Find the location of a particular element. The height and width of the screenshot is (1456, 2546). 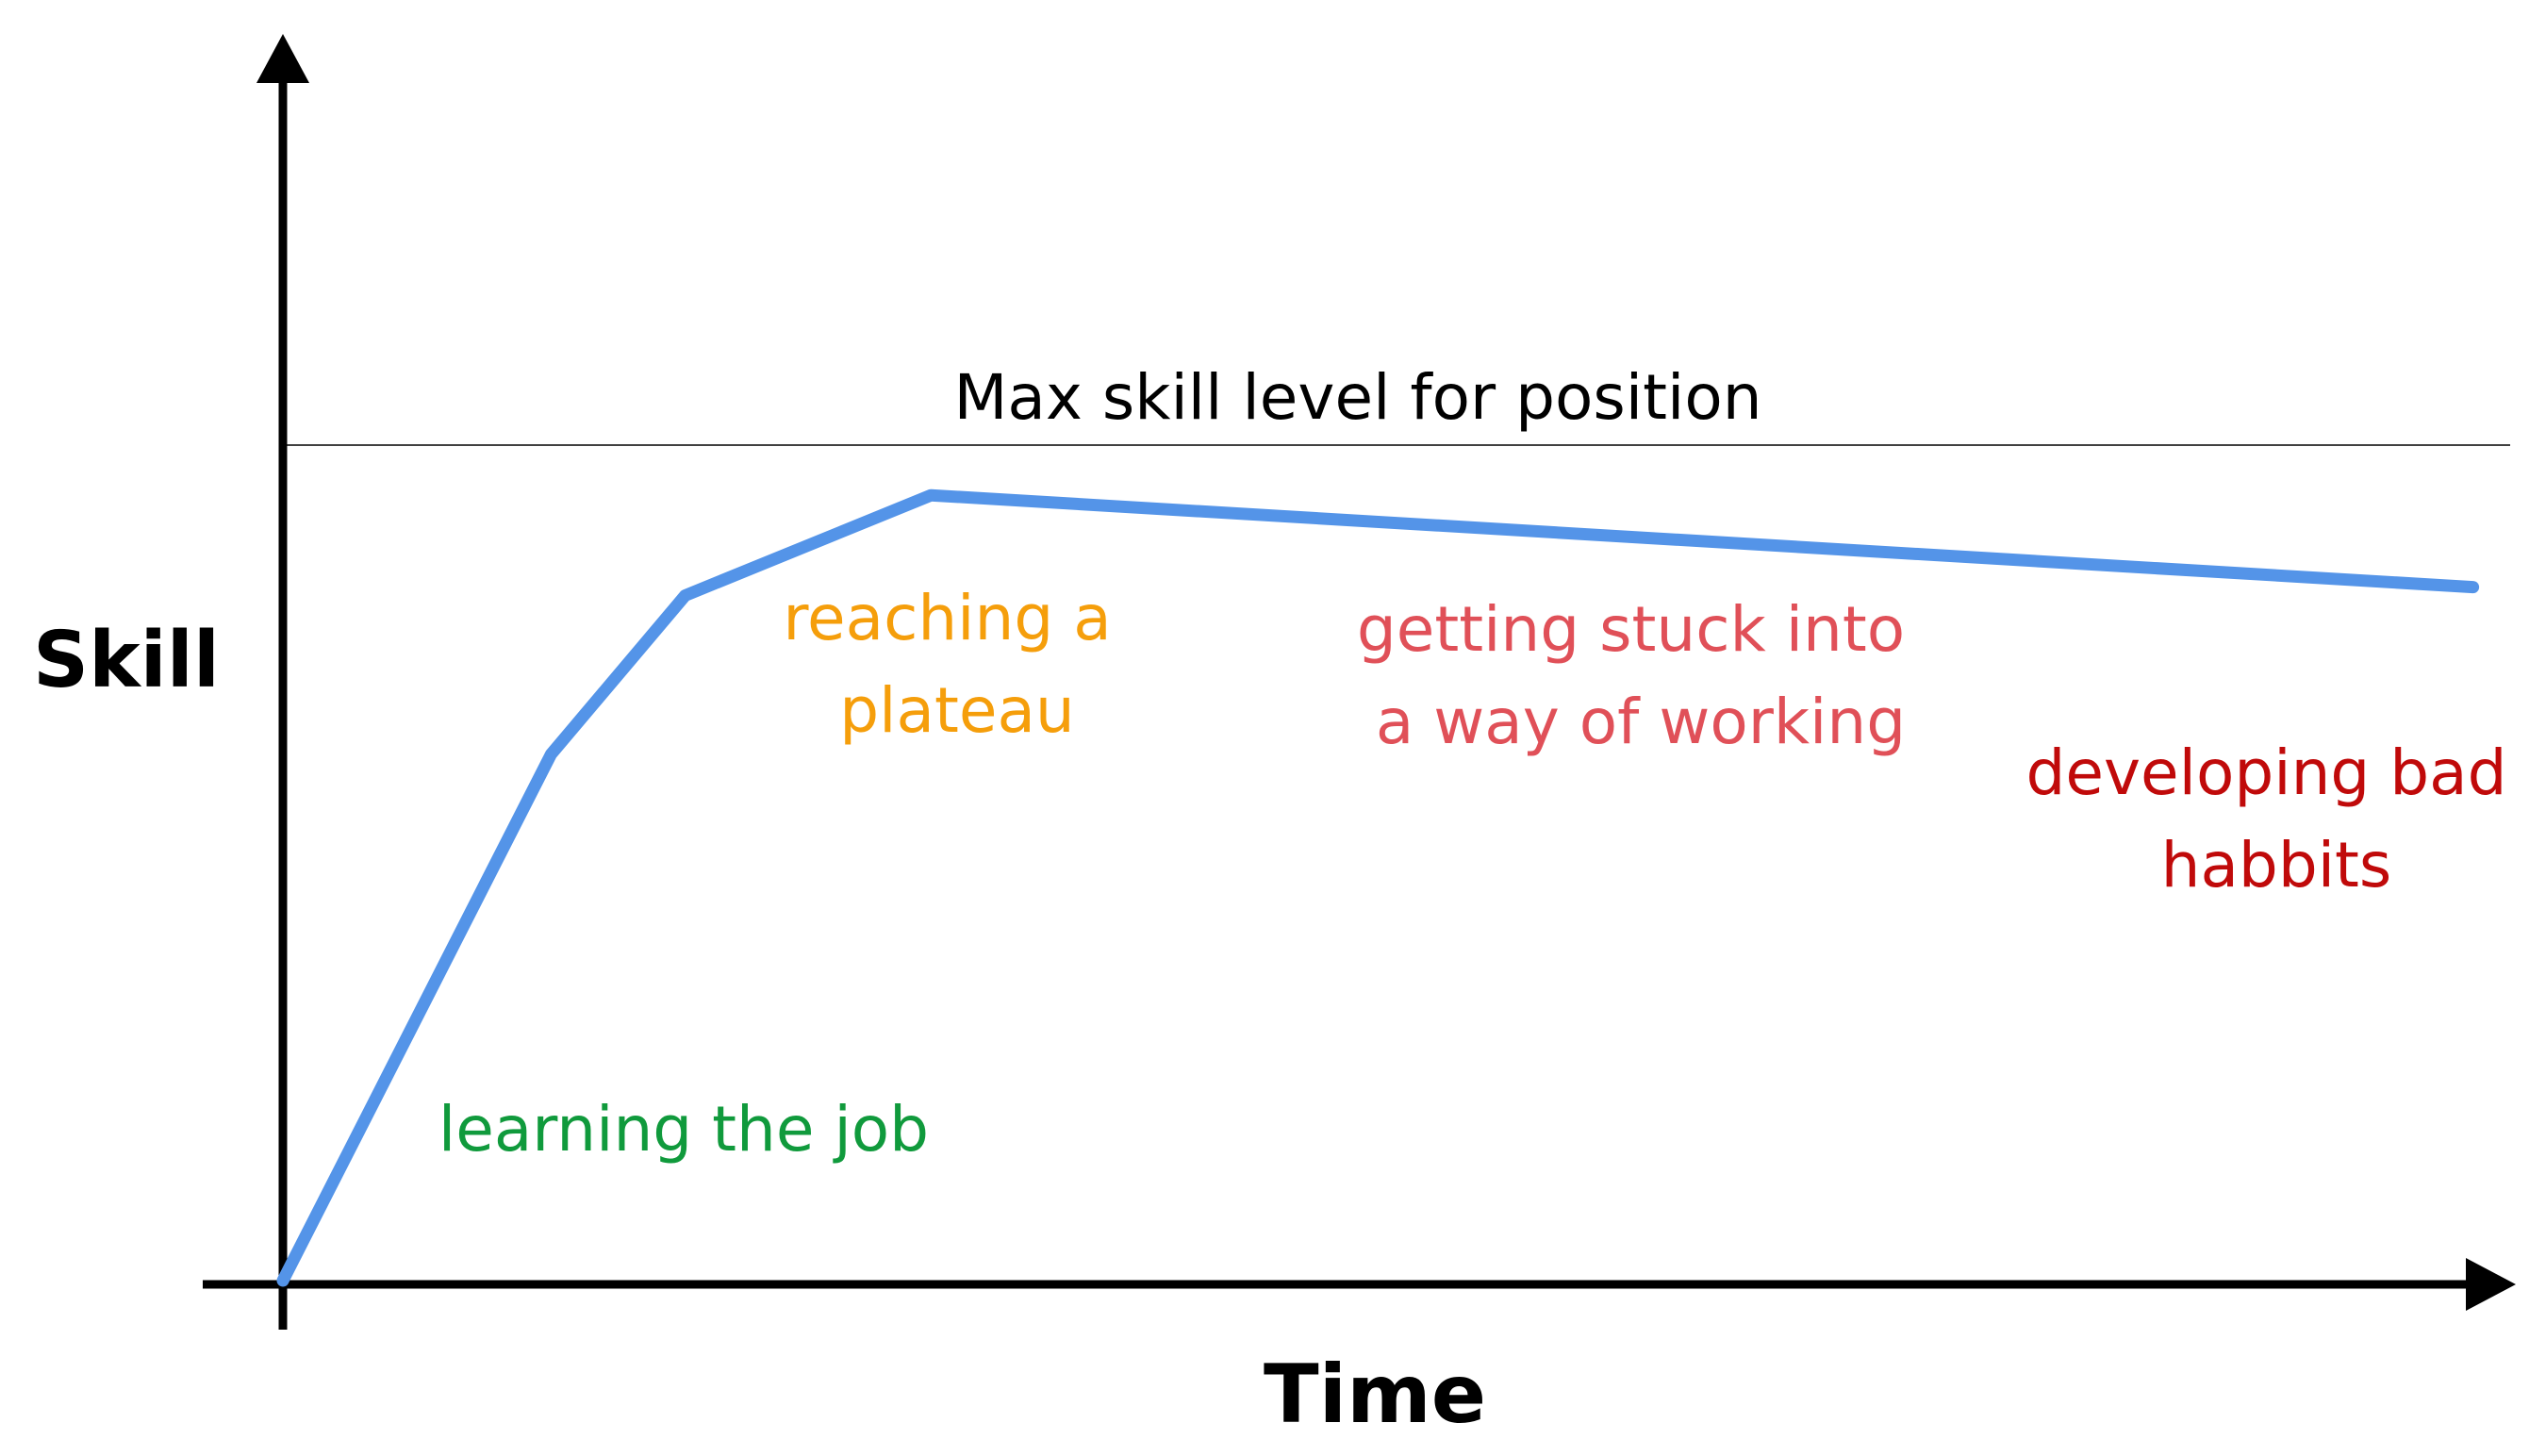

y-axis-label: Skill is located at coordinates (126, 660).